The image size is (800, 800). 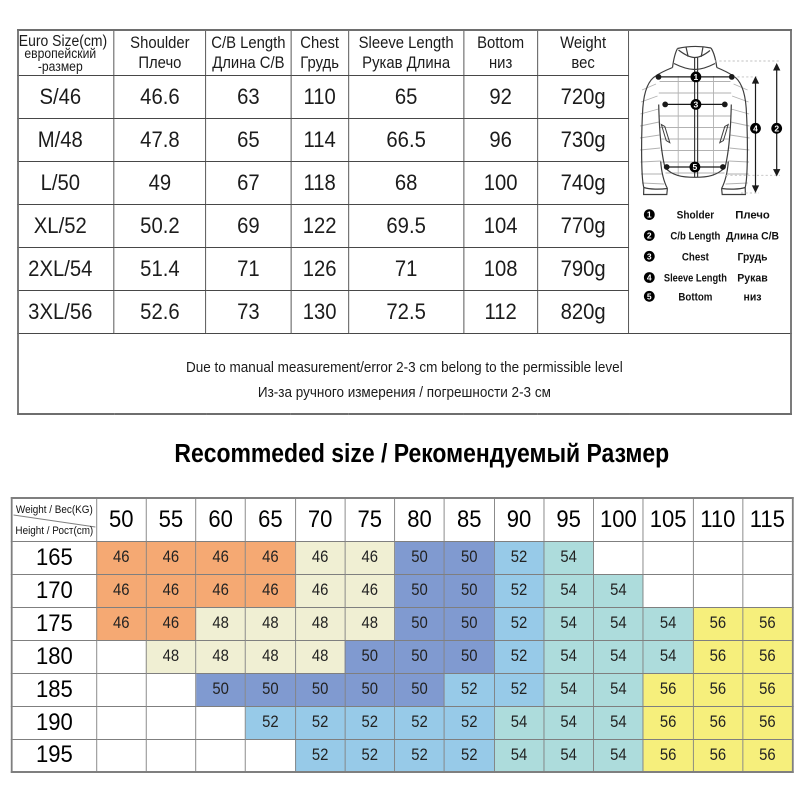 I want to click on svg-text: Рукав, so click(x=752, y=279).